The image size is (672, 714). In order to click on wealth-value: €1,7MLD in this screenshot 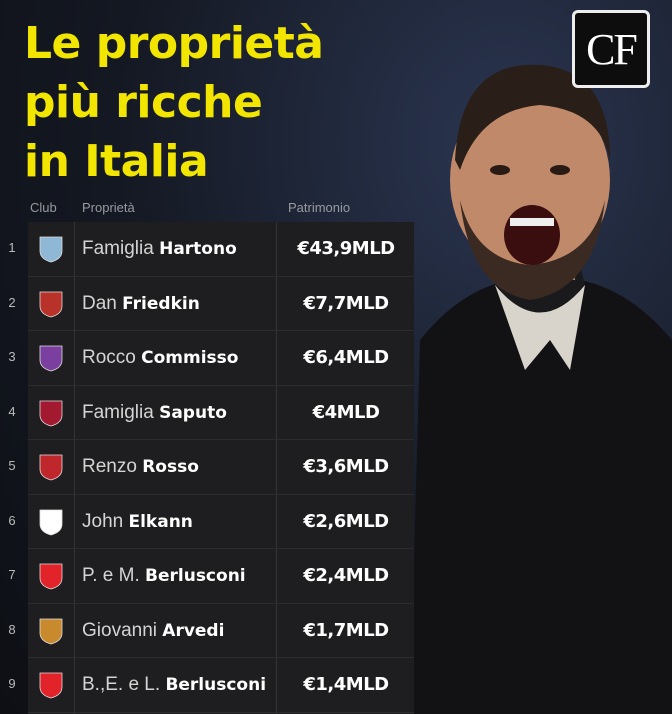, I will do `click(346, 630)`.